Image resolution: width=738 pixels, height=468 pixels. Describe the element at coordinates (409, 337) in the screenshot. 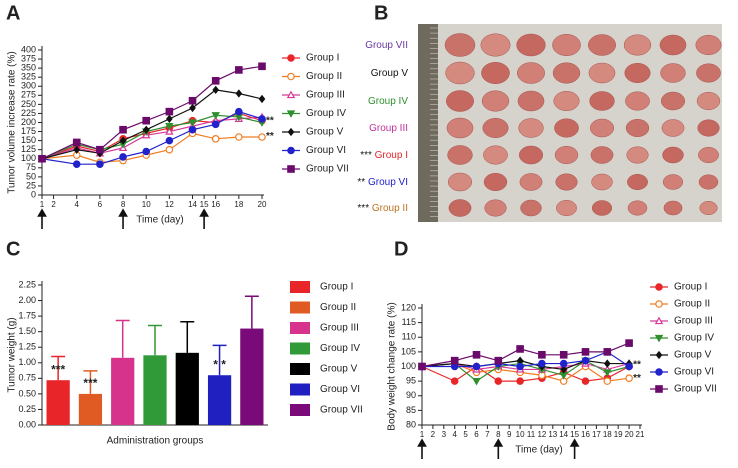

I see `y-tick-label: 110` at that location.